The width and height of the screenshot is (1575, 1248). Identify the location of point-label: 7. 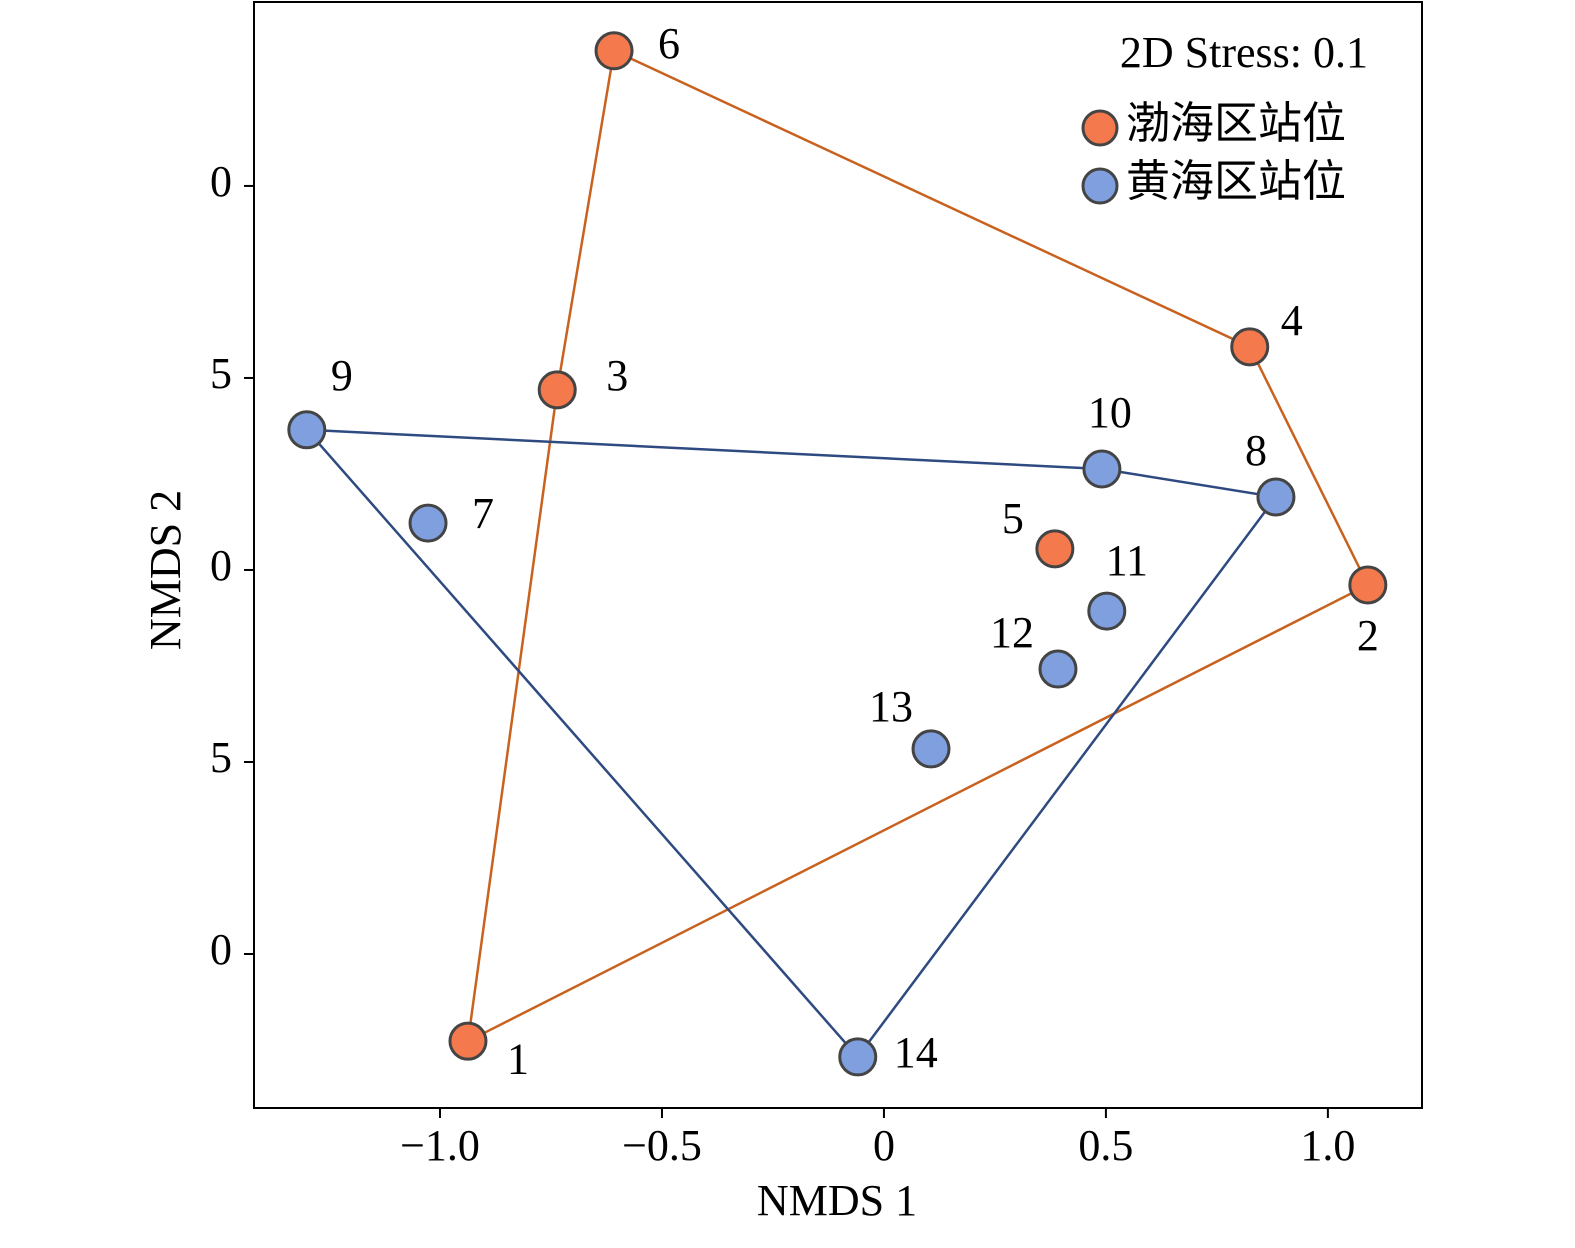
(483, 513).